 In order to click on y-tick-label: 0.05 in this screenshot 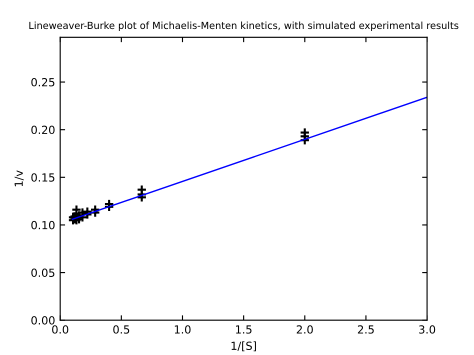, I will do `click(42, 272)`.